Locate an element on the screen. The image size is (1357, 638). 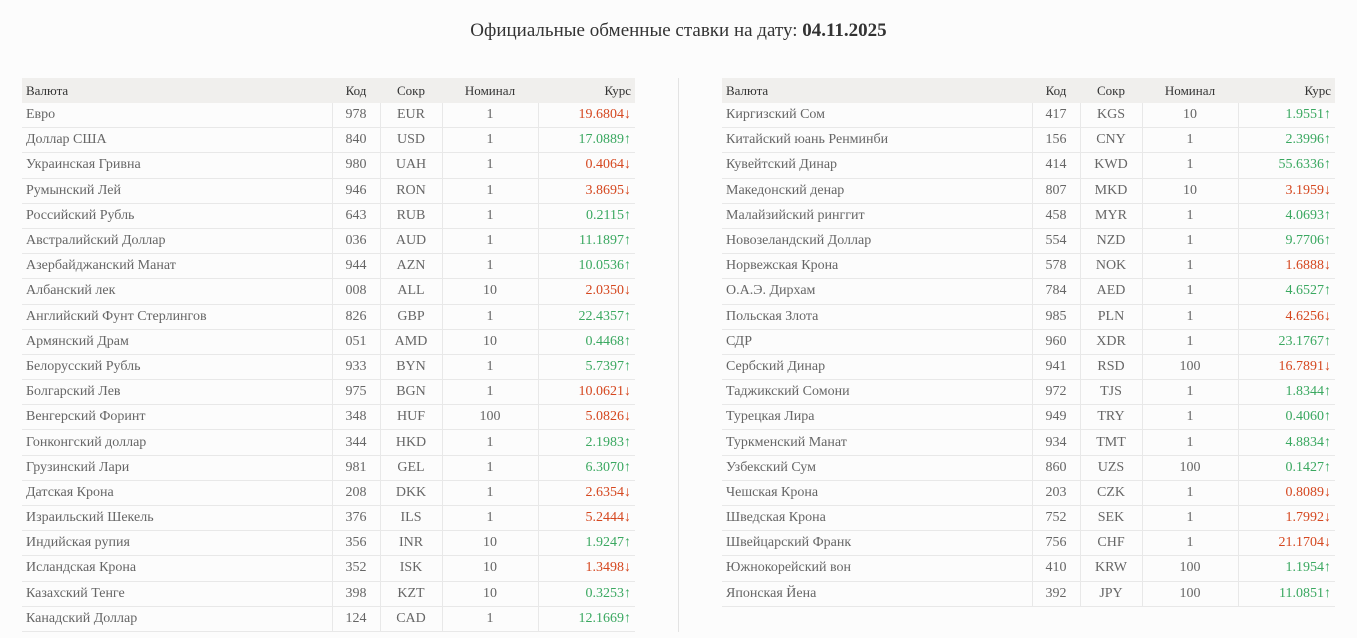
table-row: Венгерский Форинт 348 HUF 100 5.0826↓ is located at coordinates (328, 417).